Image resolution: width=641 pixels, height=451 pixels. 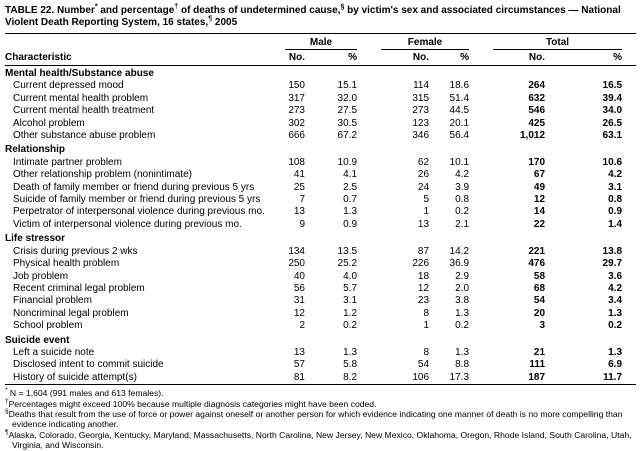 What do you see at coordinates (320, 326) in the screenshot?
I see `table-row: School problem 2 0.2 1 0.2 3 0.2` at bounding box center [320, 326].